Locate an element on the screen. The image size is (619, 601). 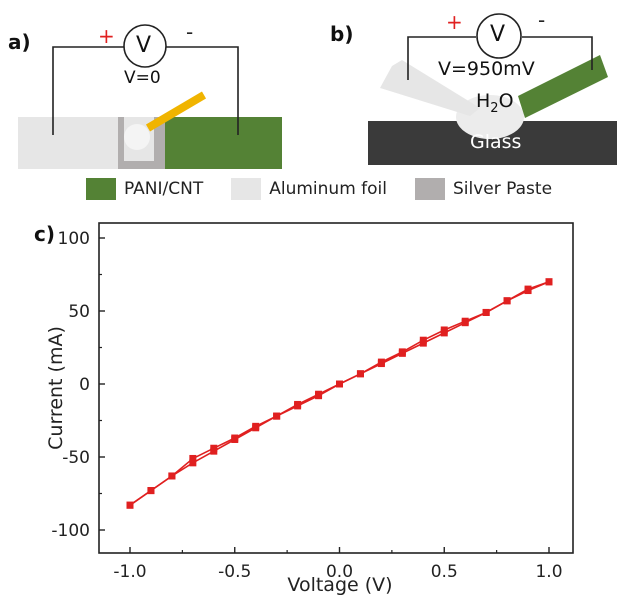
pani-cnt-strip is located at coordinates (223, 143).